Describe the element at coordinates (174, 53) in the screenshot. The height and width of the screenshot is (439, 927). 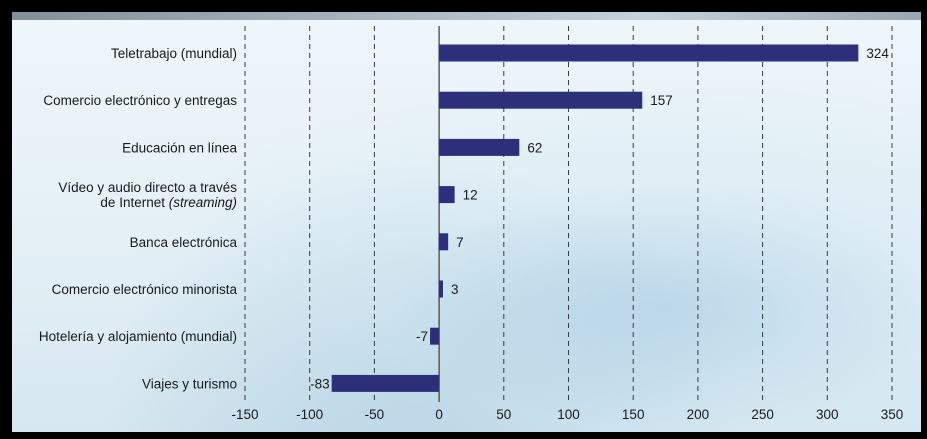
I see `category-label: Teletrabajo (mundial)` at that location.